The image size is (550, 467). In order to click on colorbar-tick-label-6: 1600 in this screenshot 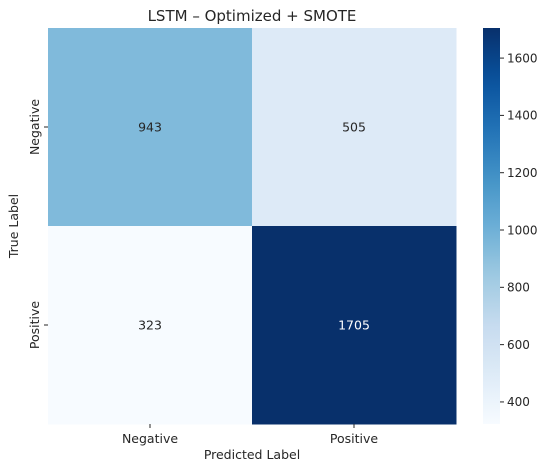, I will do `click(522, 58)`.